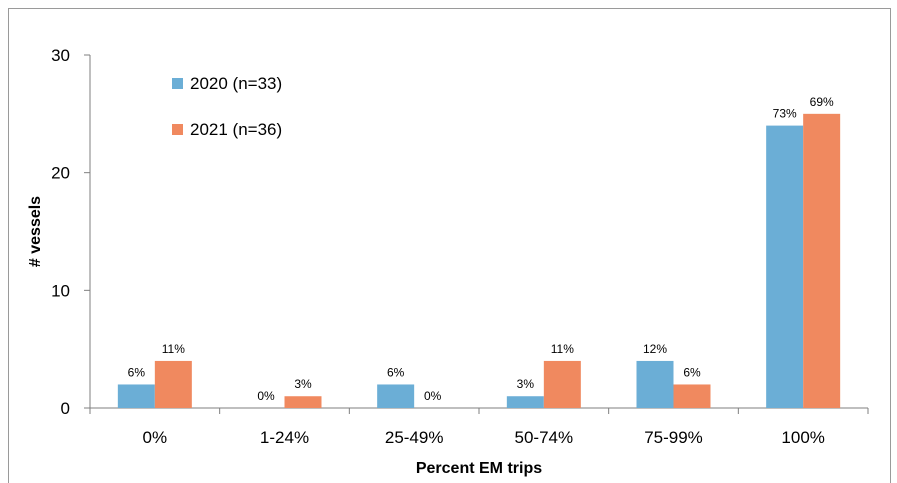 The height and width of the screenshot is (483, 897). Describe the element at coordinates (236, 129) in the screenshot. I see `legend-label: 2021 (n=36)` at that location.